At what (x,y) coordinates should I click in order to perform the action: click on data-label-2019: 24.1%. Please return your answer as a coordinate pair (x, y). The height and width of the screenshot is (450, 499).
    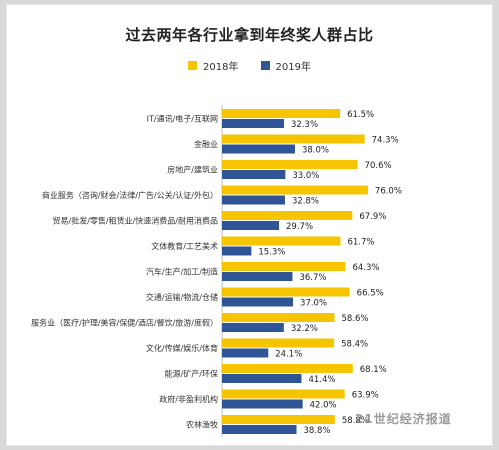
    Looking at the image, I should click on (288, 355).